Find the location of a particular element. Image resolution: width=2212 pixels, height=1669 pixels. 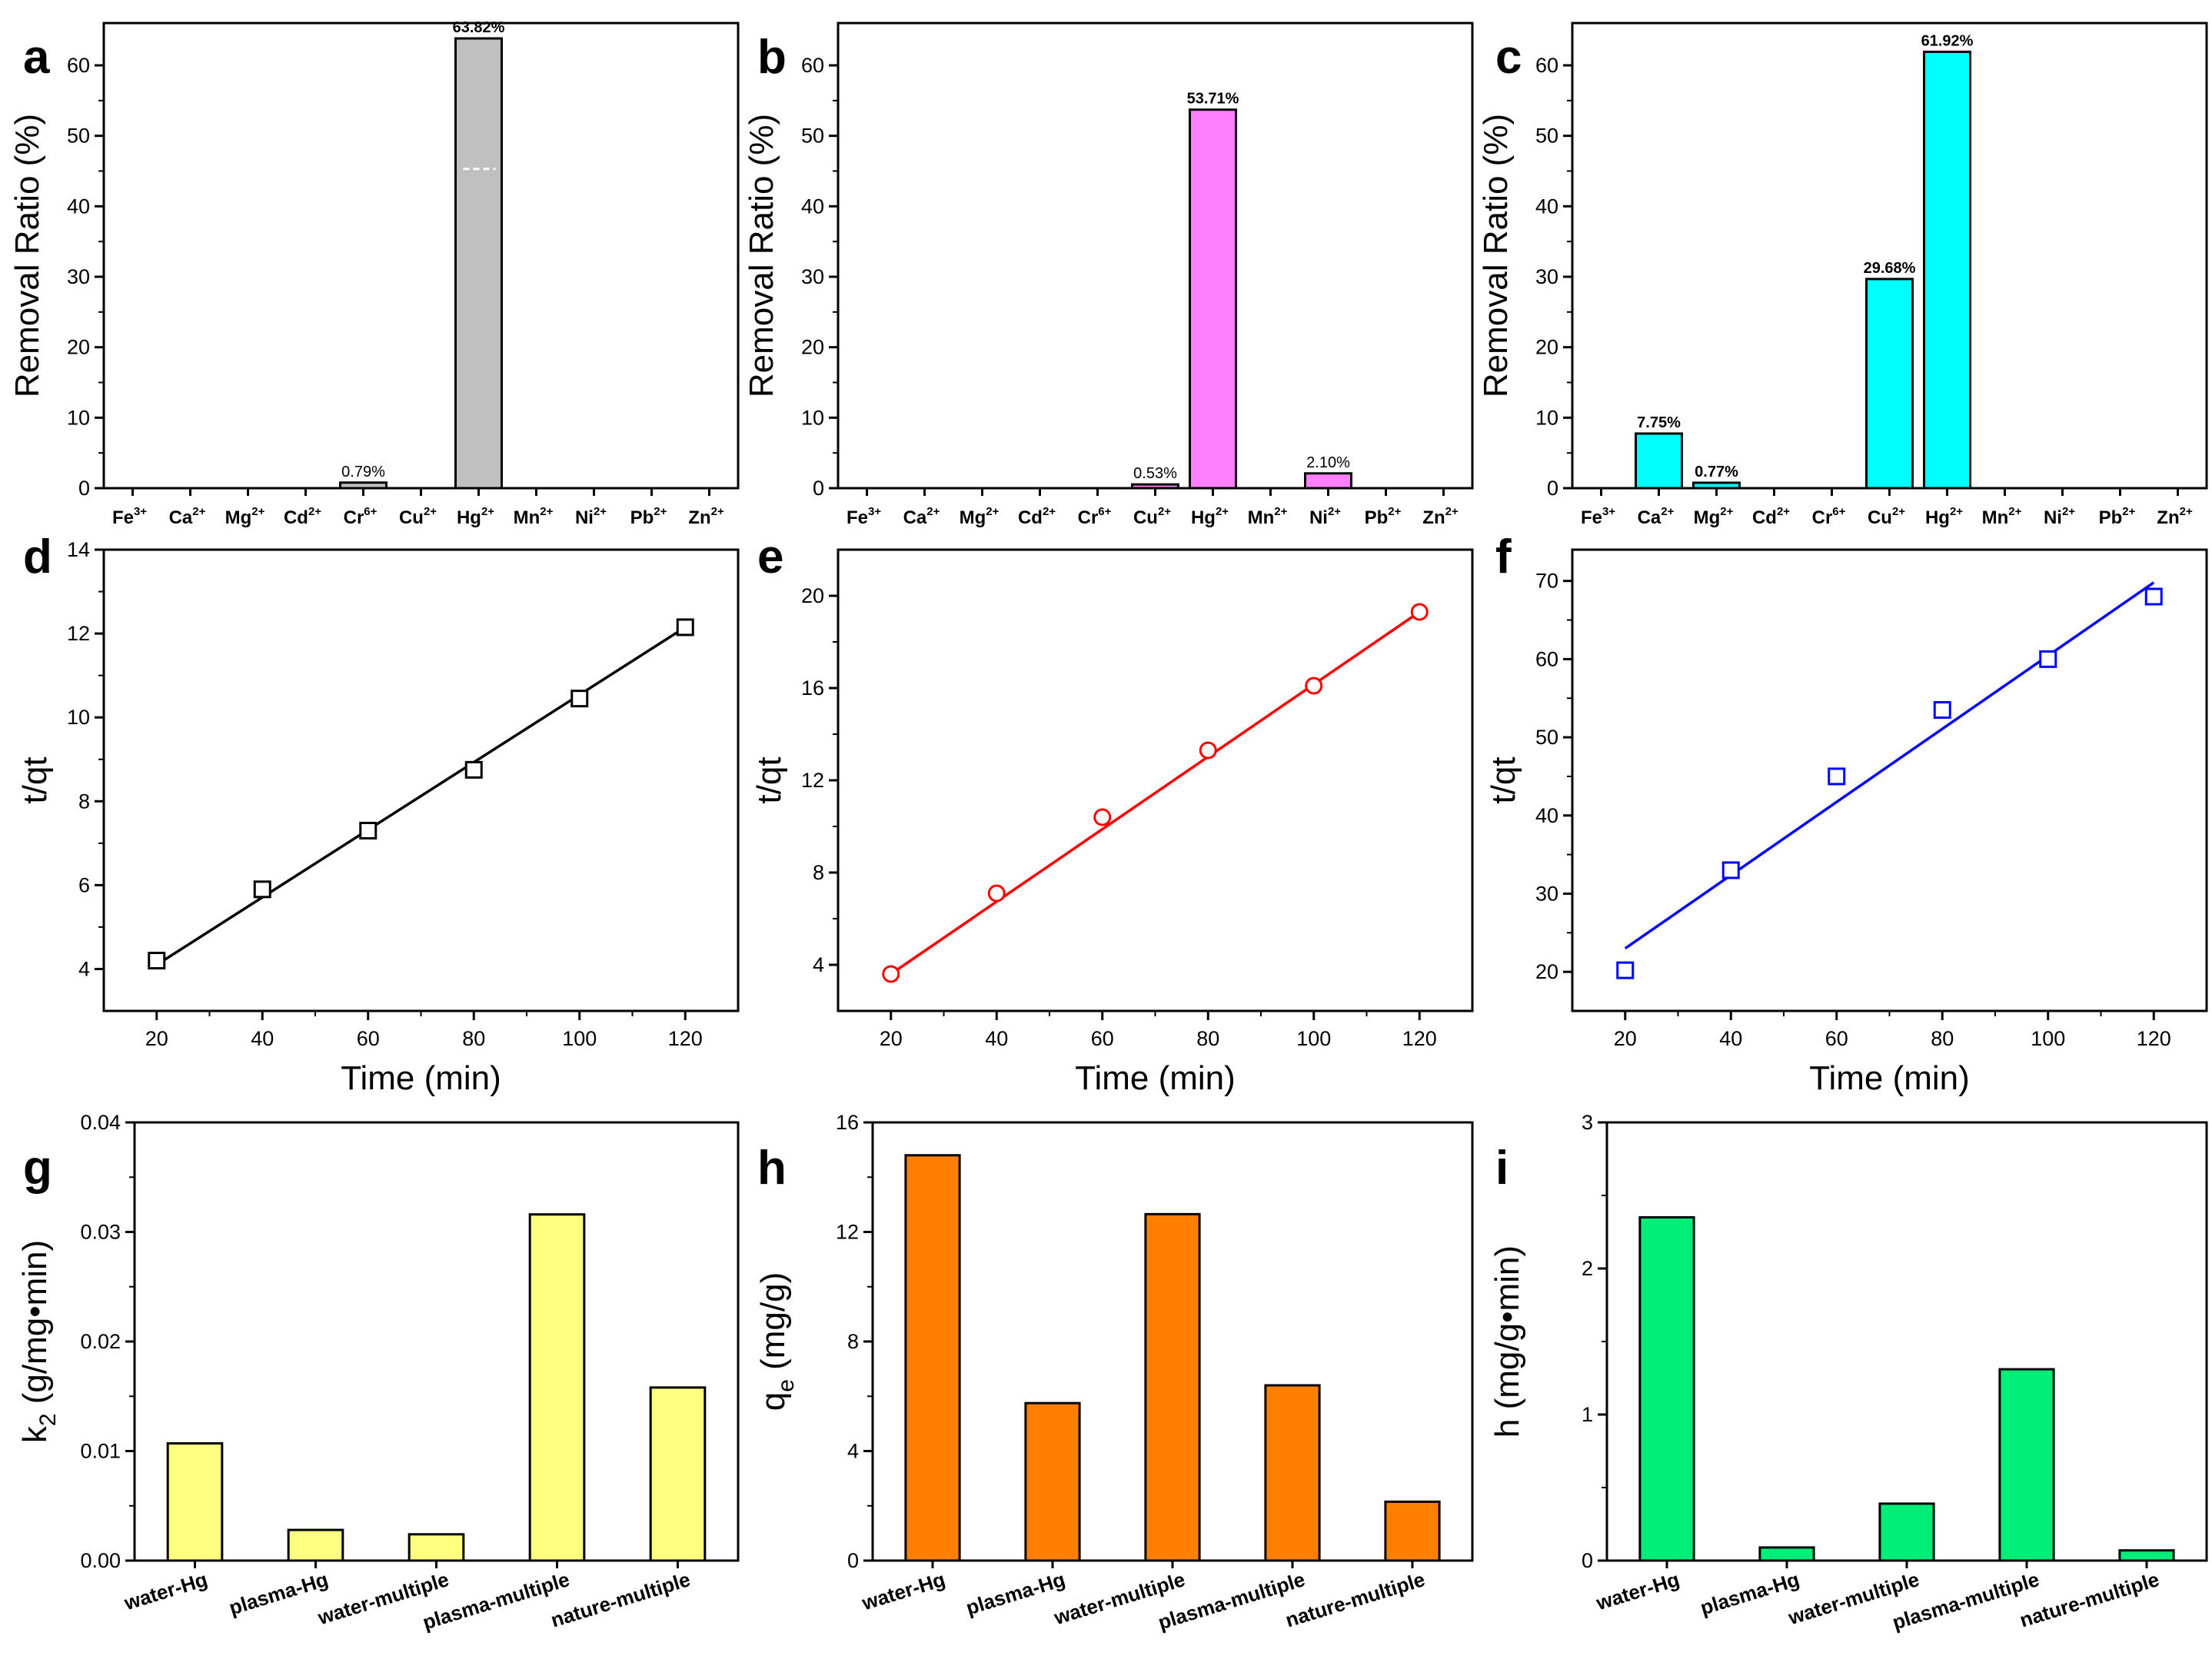

bar-cu is located at coordinates (1889, 384).